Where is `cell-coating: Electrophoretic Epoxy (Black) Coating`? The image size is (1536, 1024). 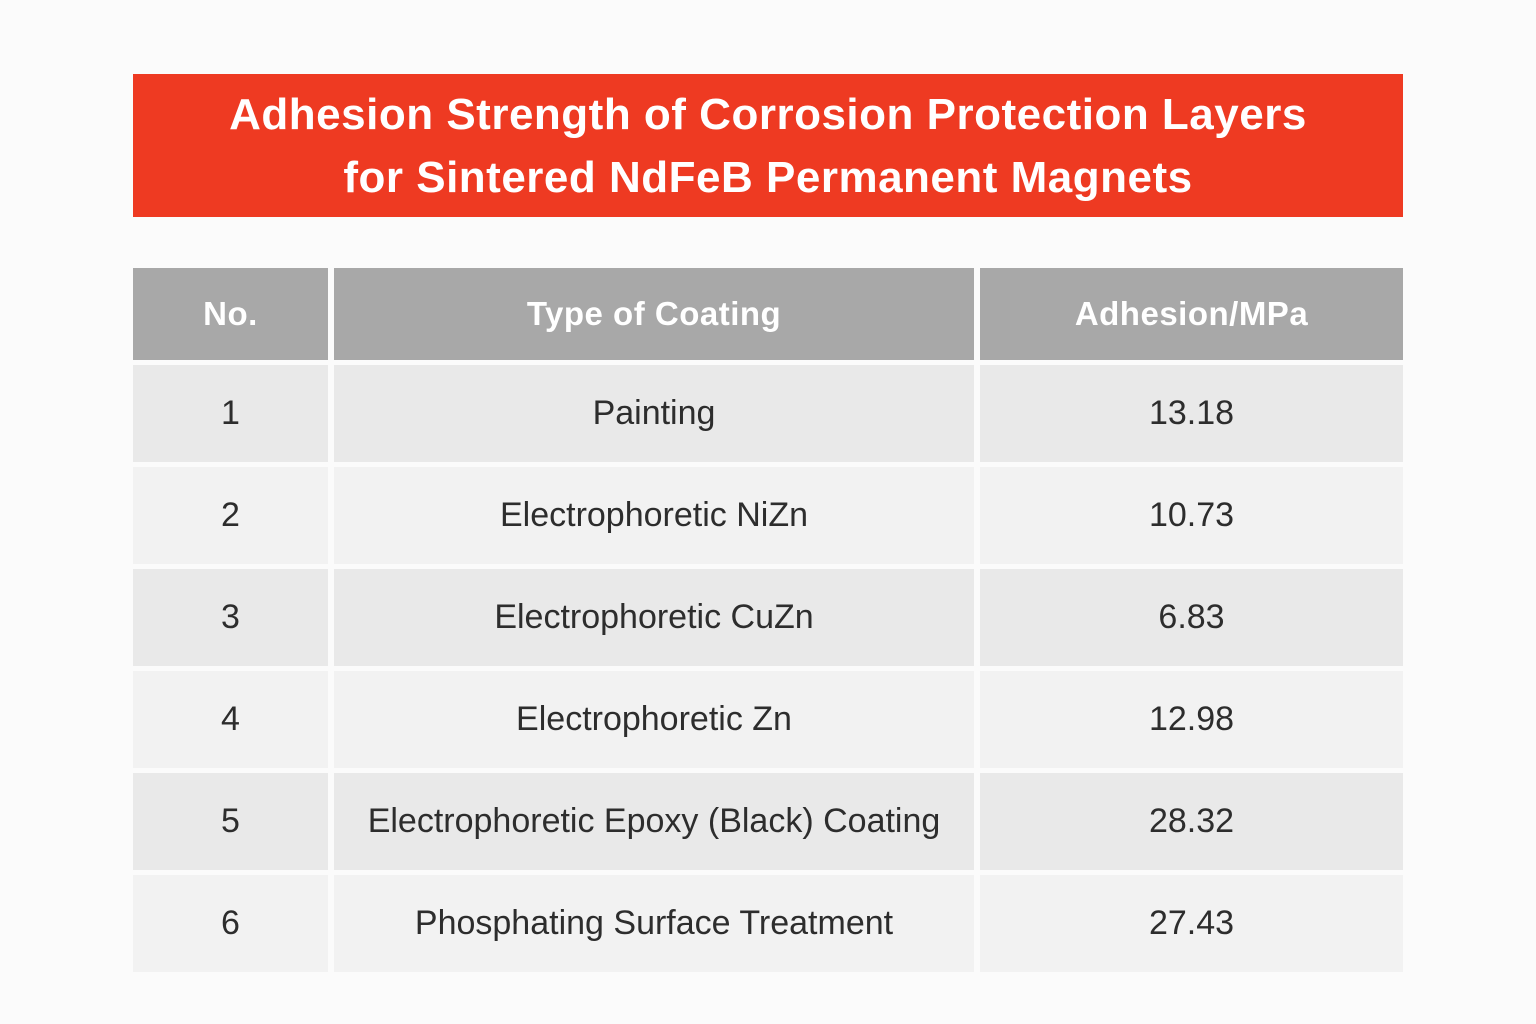
cell-coating: Electrophoretic Epoxy (Black) Coating is located at coordinates (654, 821).